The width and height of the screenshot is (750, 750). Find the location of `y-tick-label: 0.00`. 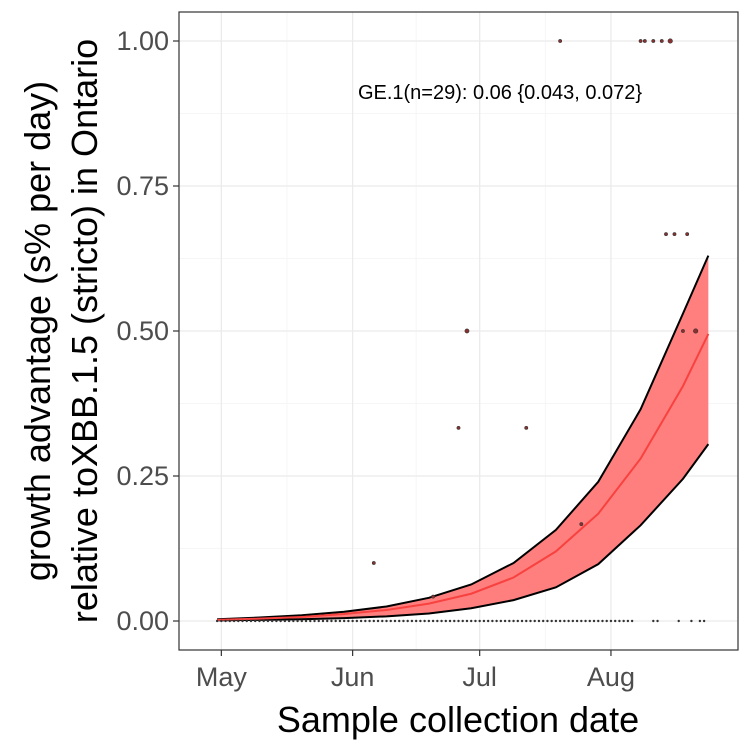

y-tick-label: 0.00 is located at coordinates (142, 621).